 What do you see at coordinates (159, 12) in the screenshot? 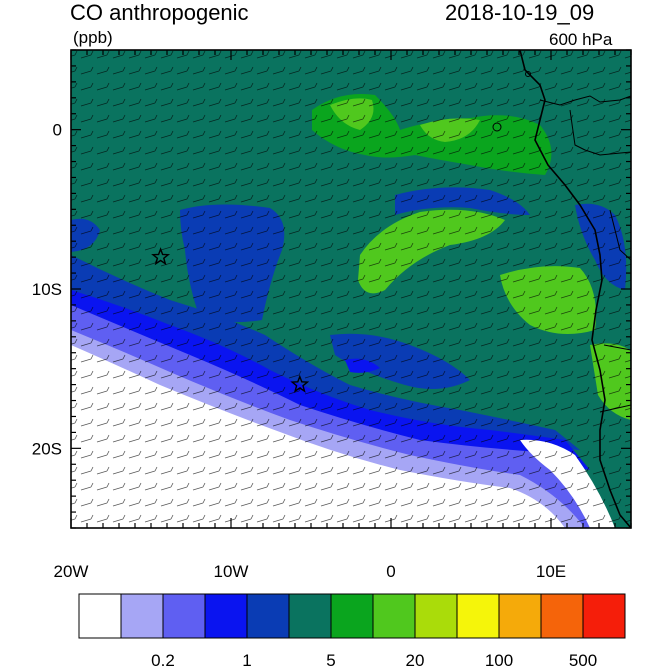
I see `map-title: CO anthropogenic` at bounding box center [159, 12].